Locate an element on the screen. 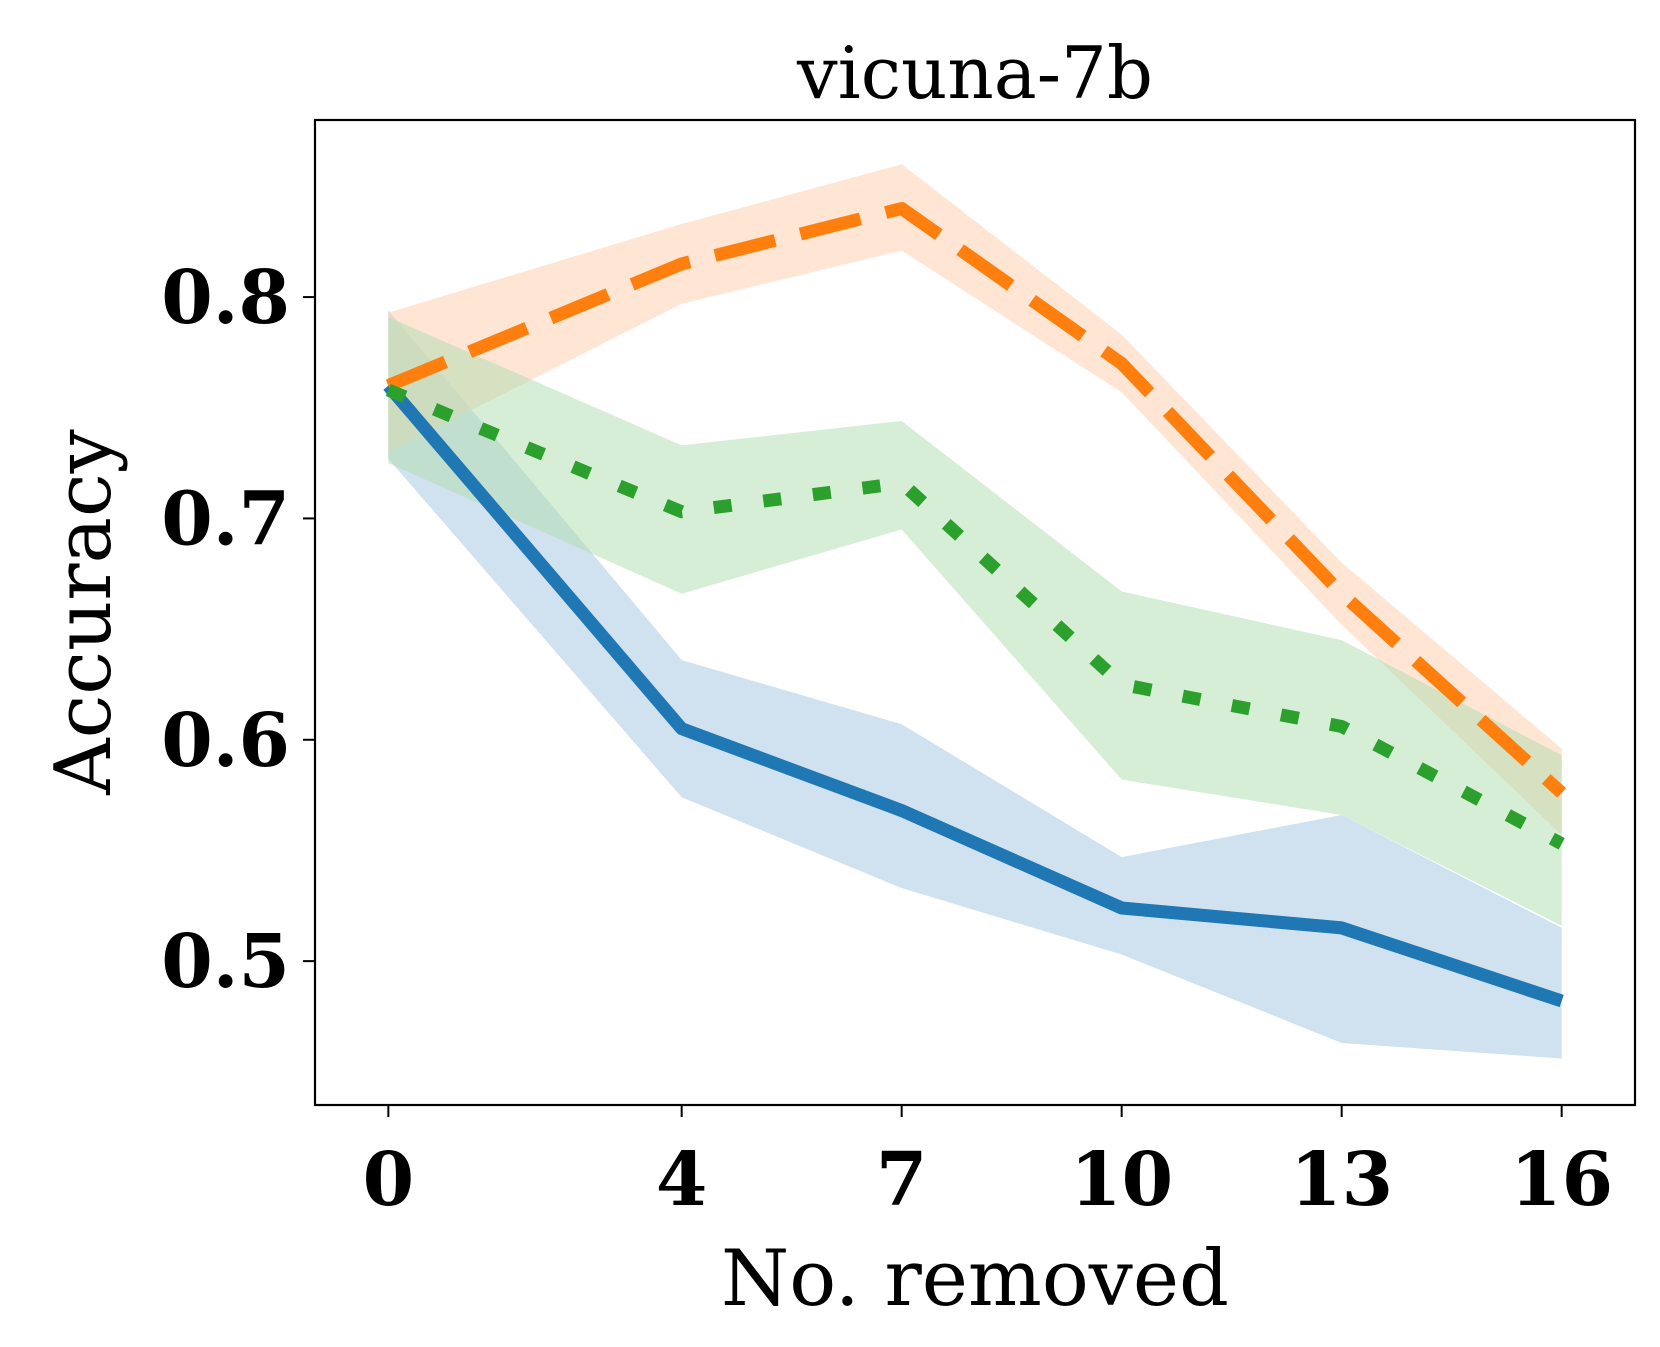  y-tick-label: 0.6 is located at coordinates (225, 741).